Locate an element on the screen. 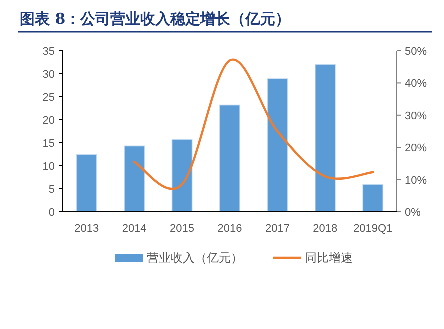 The height and width of the screenshot is (329, 444). y-tick-label: 10 is located at coordinates (48, 167).